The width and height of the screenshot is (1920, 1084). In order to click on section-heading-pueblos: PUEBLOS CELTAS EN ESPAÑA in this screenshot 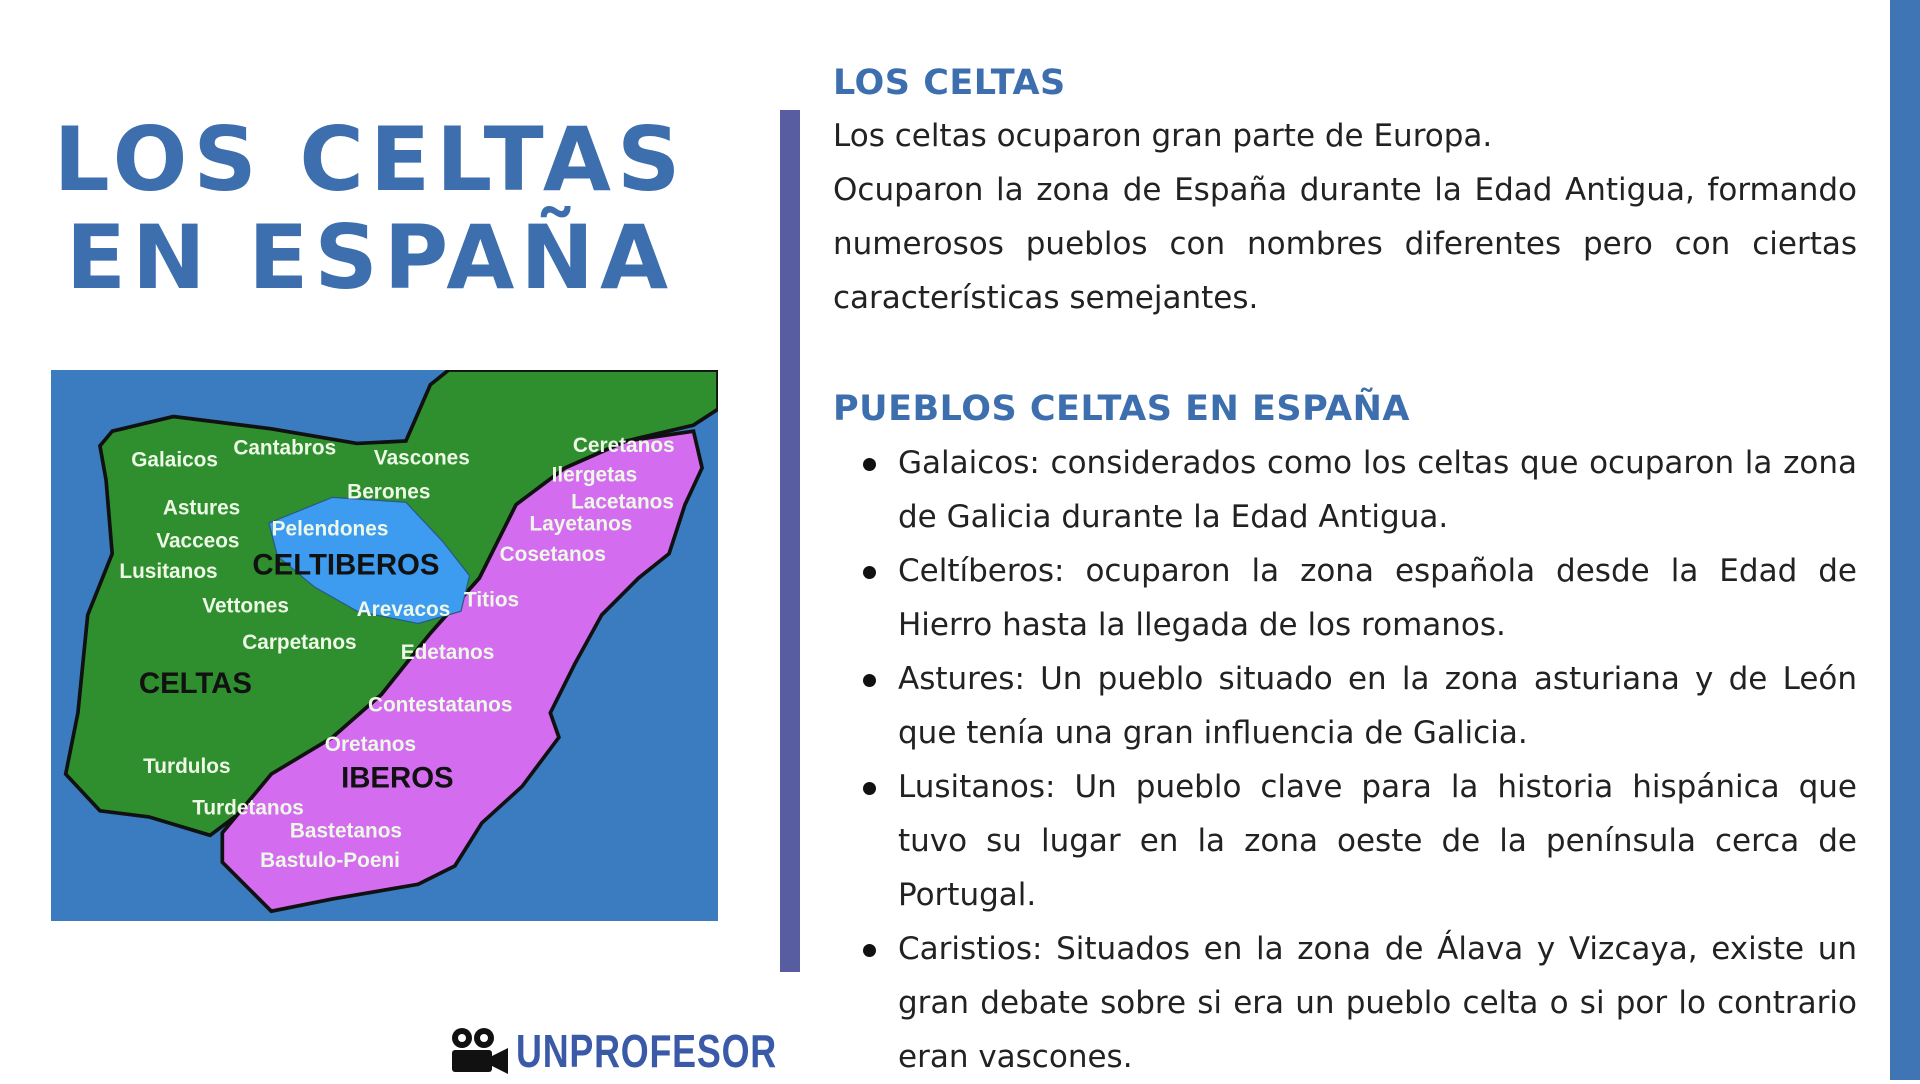, I will do `click(1122, 409)`.